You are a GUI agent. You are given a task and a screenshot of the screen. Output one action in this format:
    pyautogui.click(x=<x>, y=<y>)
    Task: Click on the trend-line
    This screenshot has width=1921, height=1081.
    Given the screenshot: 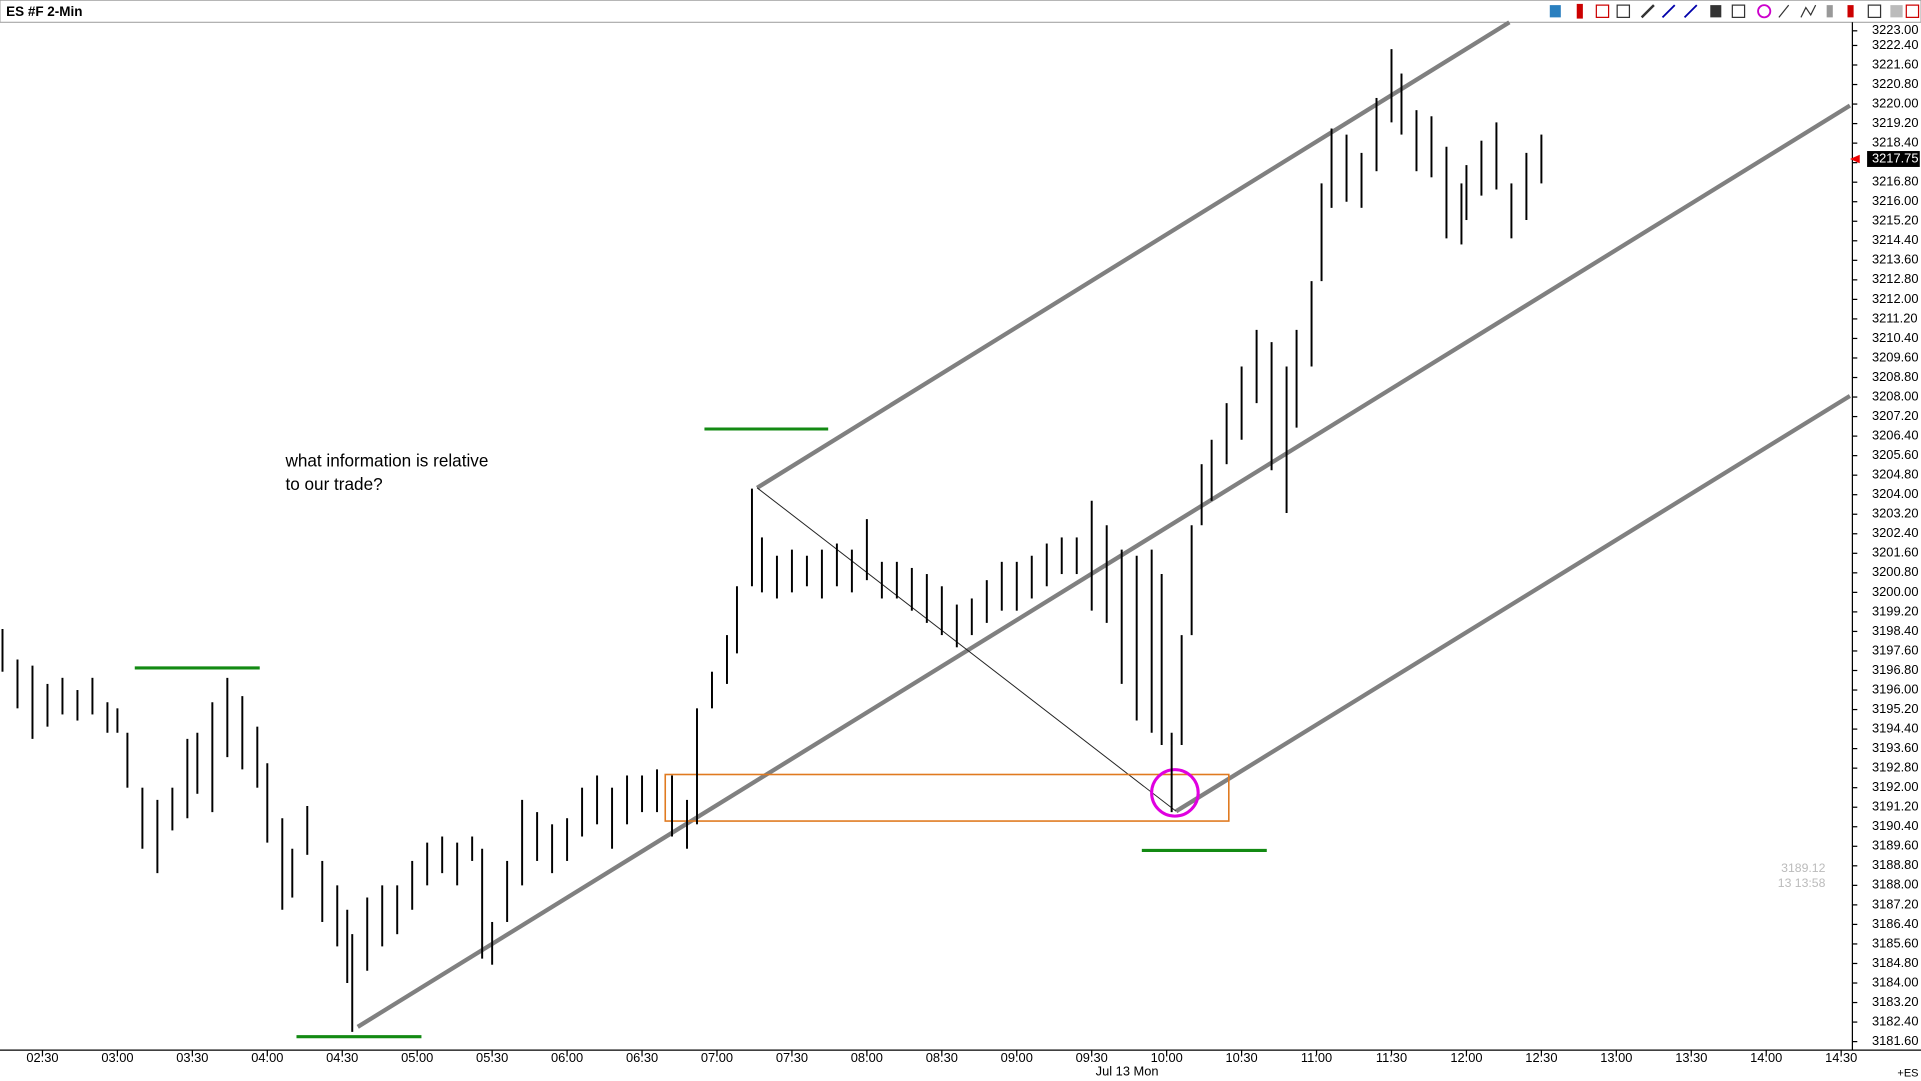 What is the action you would take?
    pyautogui.click(x=966, y=649)
    